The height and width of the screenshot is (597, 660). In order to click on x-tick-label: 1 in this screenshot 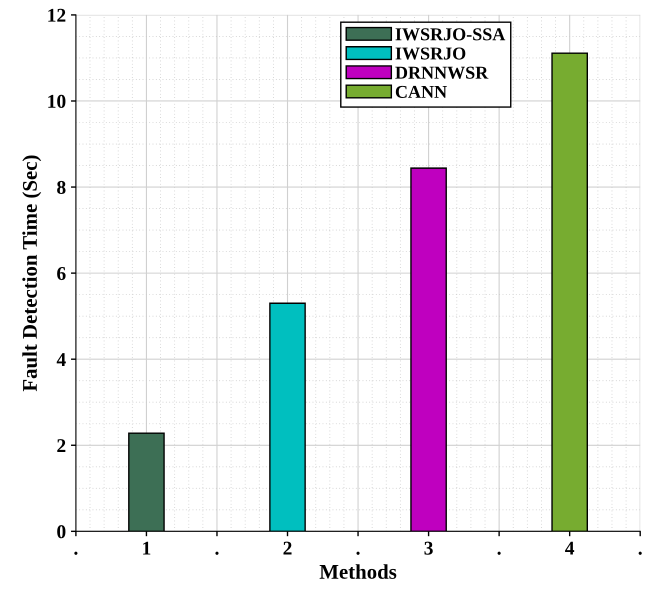, I will do `click(146, 548)`.